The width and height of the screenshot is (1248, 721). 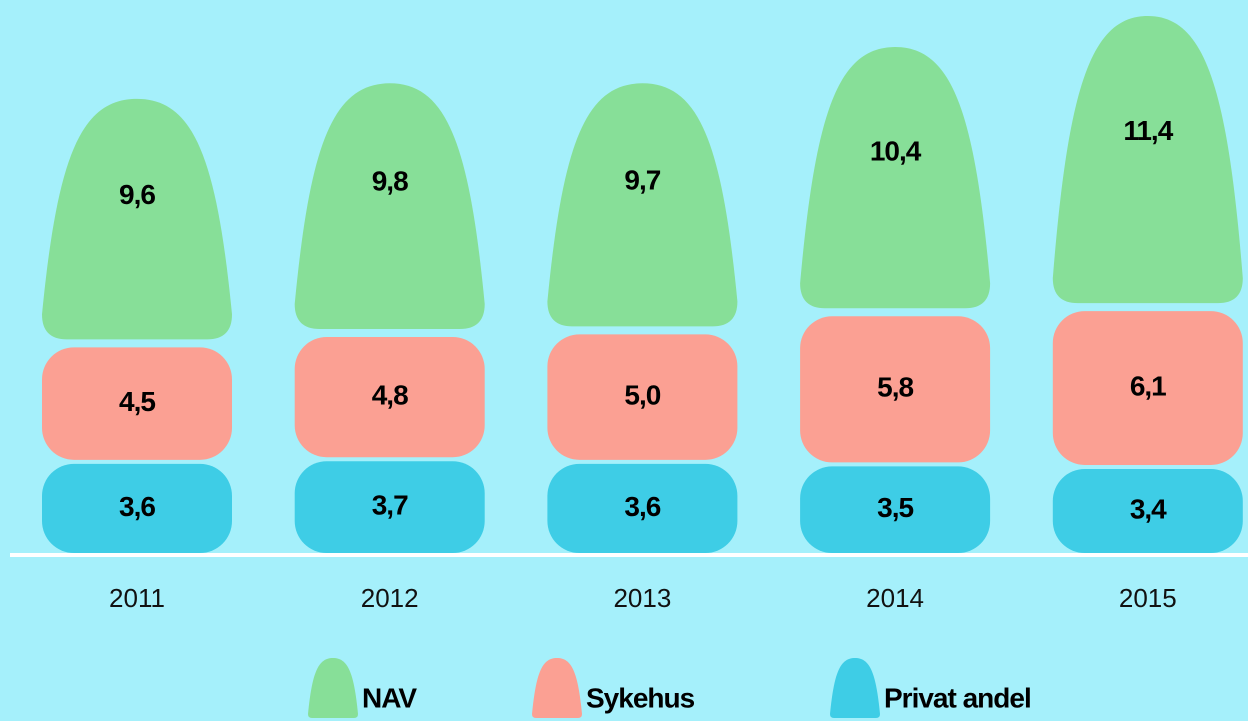 What do you see at coordinates (957, 697) in the screenshot?
I see `legend-label: Privat andel` at bounding box center [957, 697].